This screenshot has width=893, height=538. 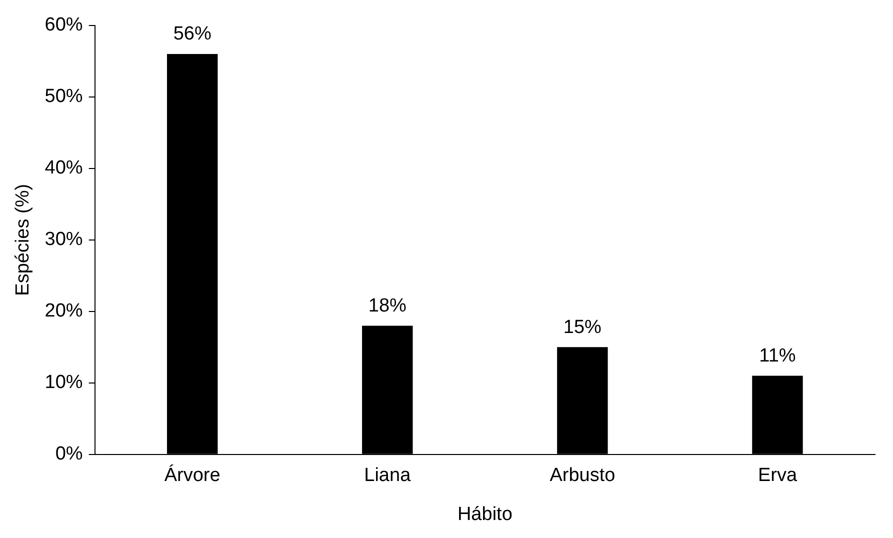 I want to click on x-tick-label: Arbusto, so click(x=583, y=475).